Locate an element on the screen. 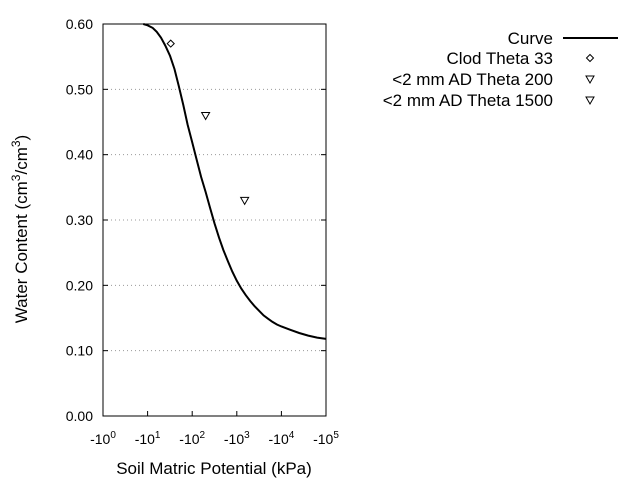  y-axis-label-main: Water Content (cm is located at coordinates (21, 252).